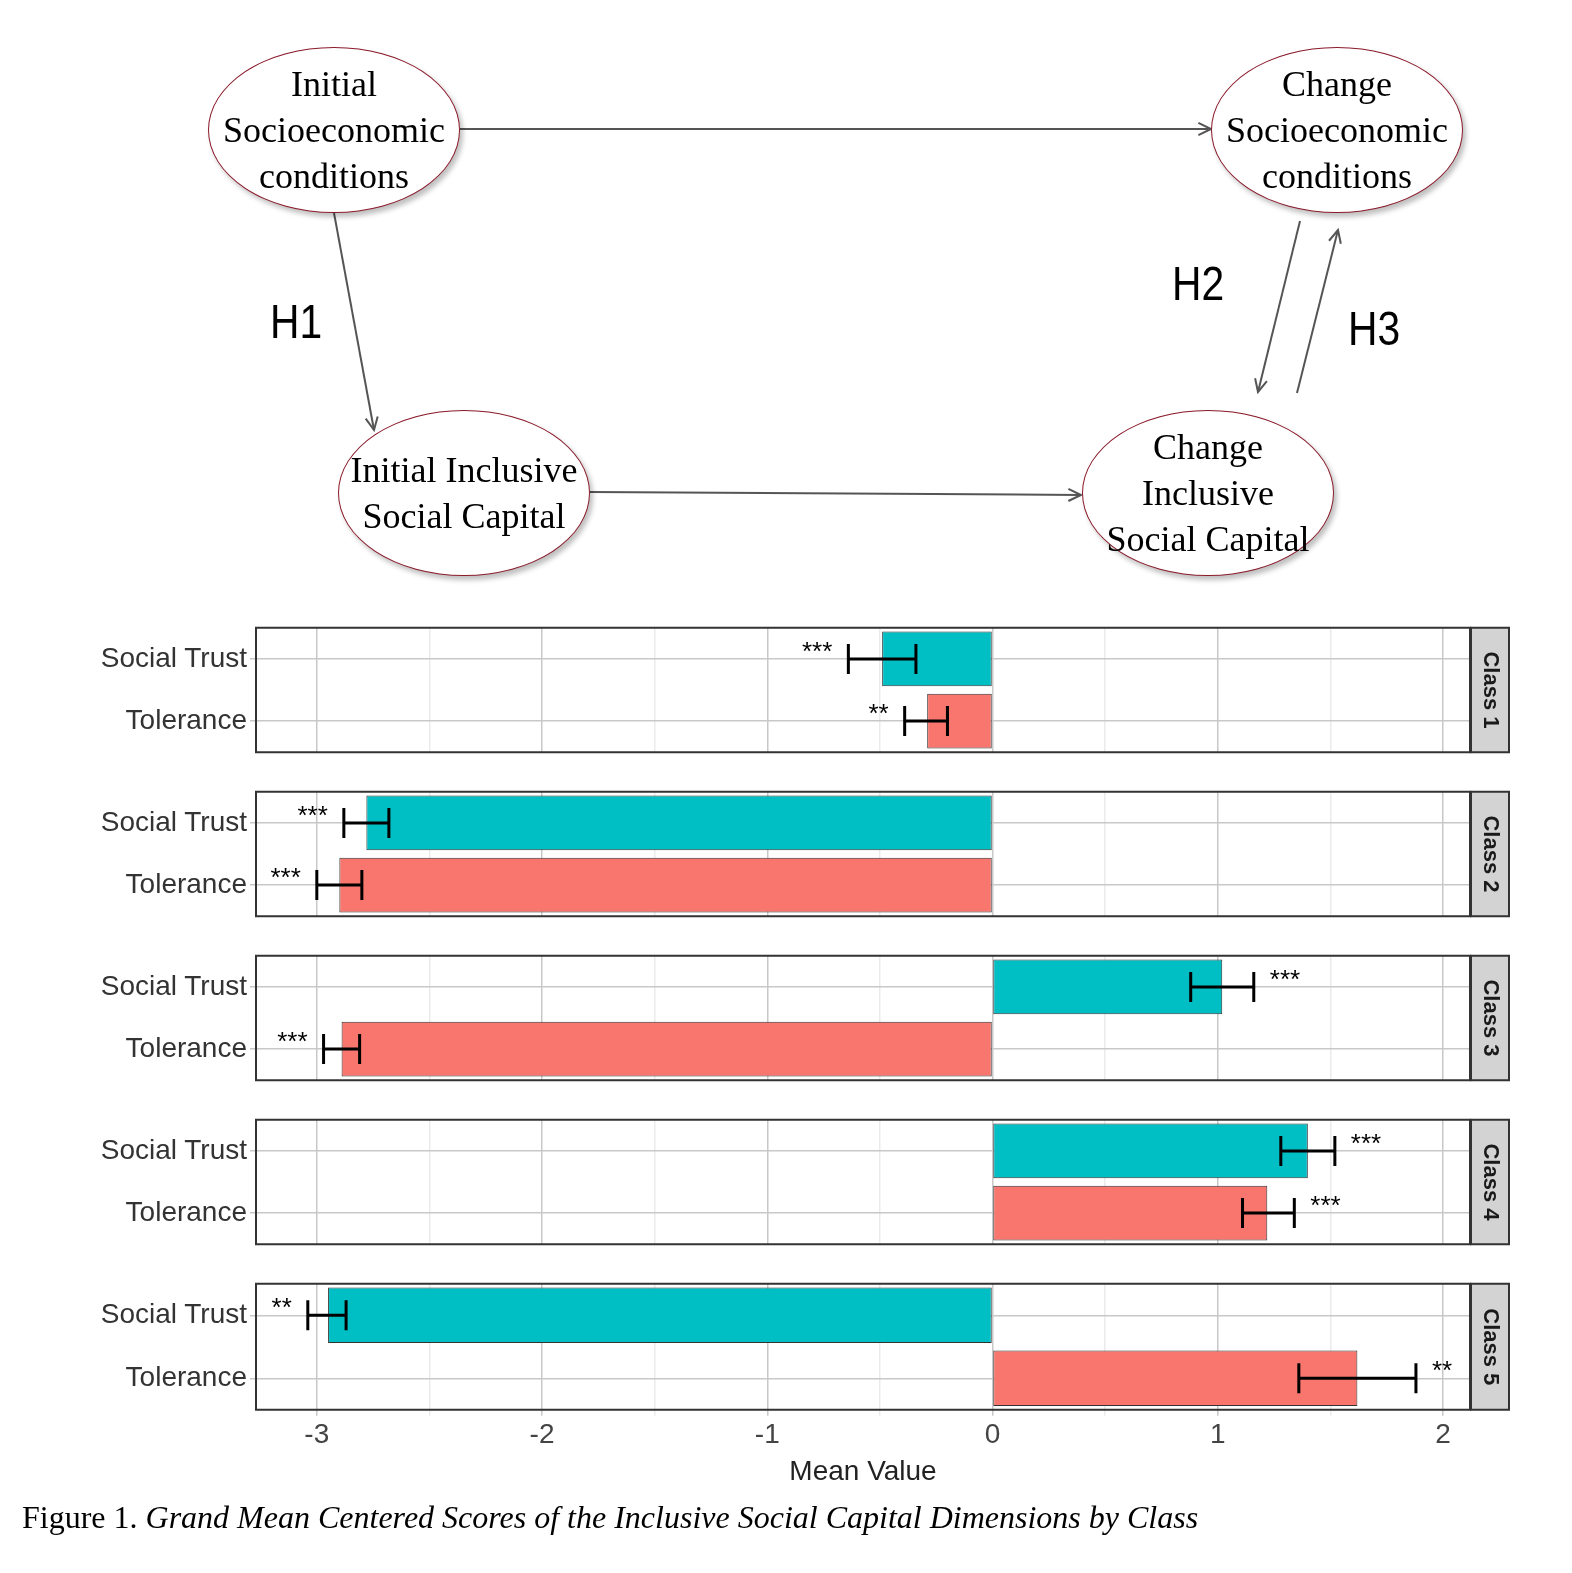 The height and width of the screenshot is (1573, 1572). I want to click on text: H1, so click(296, 321).